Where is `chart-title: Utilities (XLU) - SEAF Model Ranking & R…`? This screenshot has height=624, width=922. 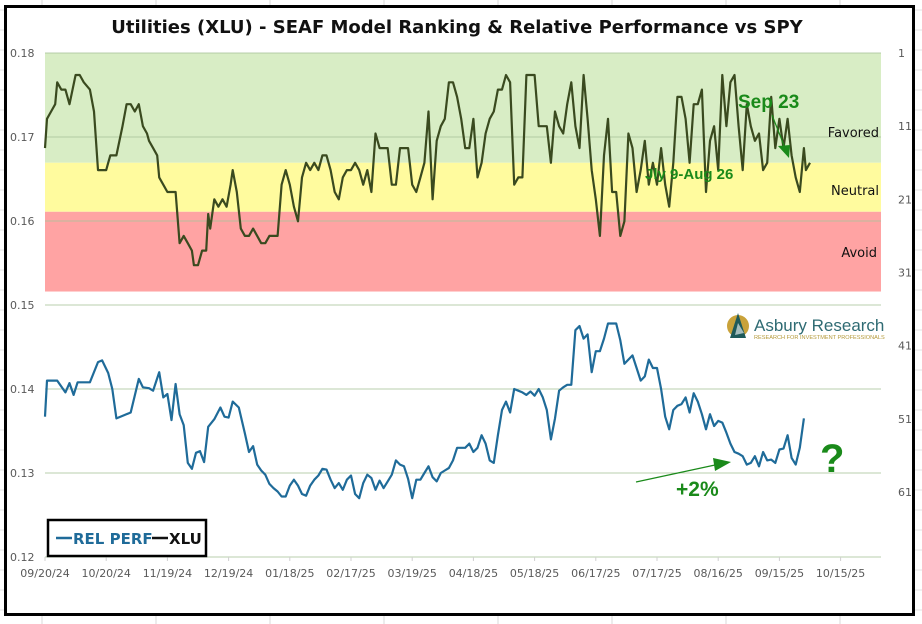 chart-title: Utilities (XLU) - SEAF Model Ranking & R… is located at coordinates (457, 27).